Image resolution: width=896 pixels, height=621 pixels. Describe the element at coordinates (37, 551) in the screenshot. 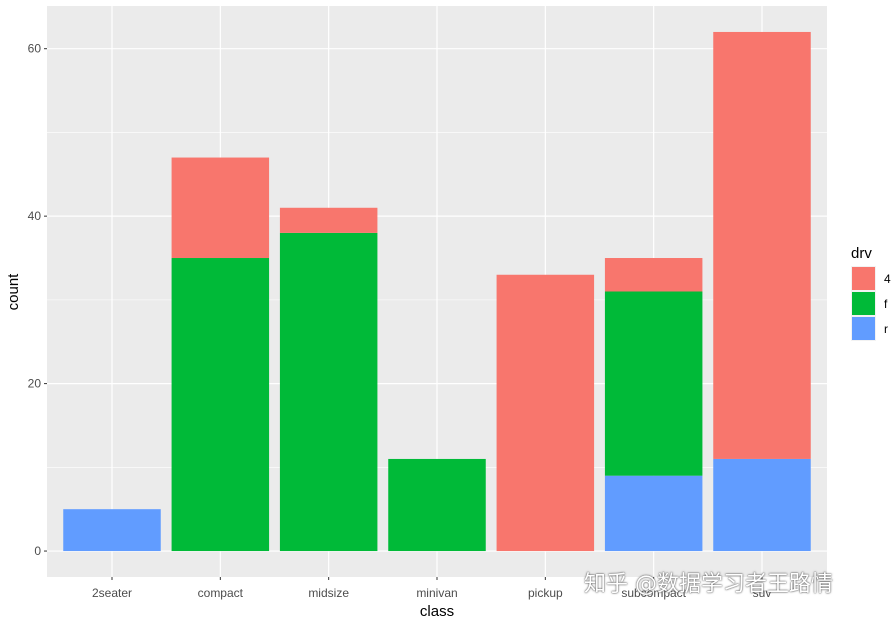

I see `y-tick-label: 0` at that location.